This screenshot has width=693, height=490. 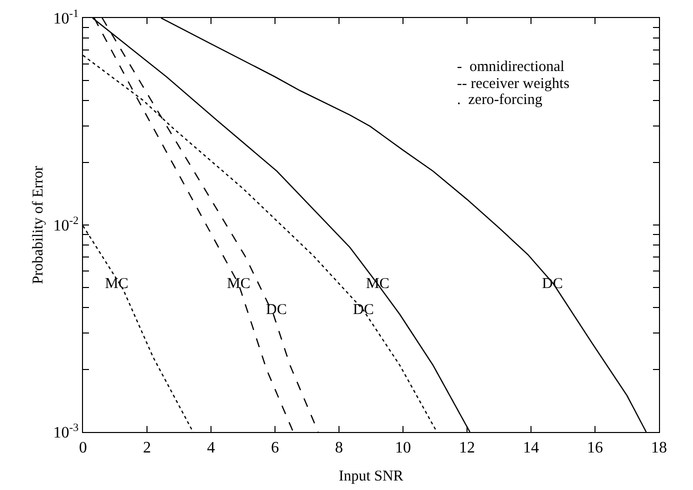 What do you see at coordinates (510, 67) in the screenshot?
I see `annotation: - omnidirectional` at bounding box center [510, 67].